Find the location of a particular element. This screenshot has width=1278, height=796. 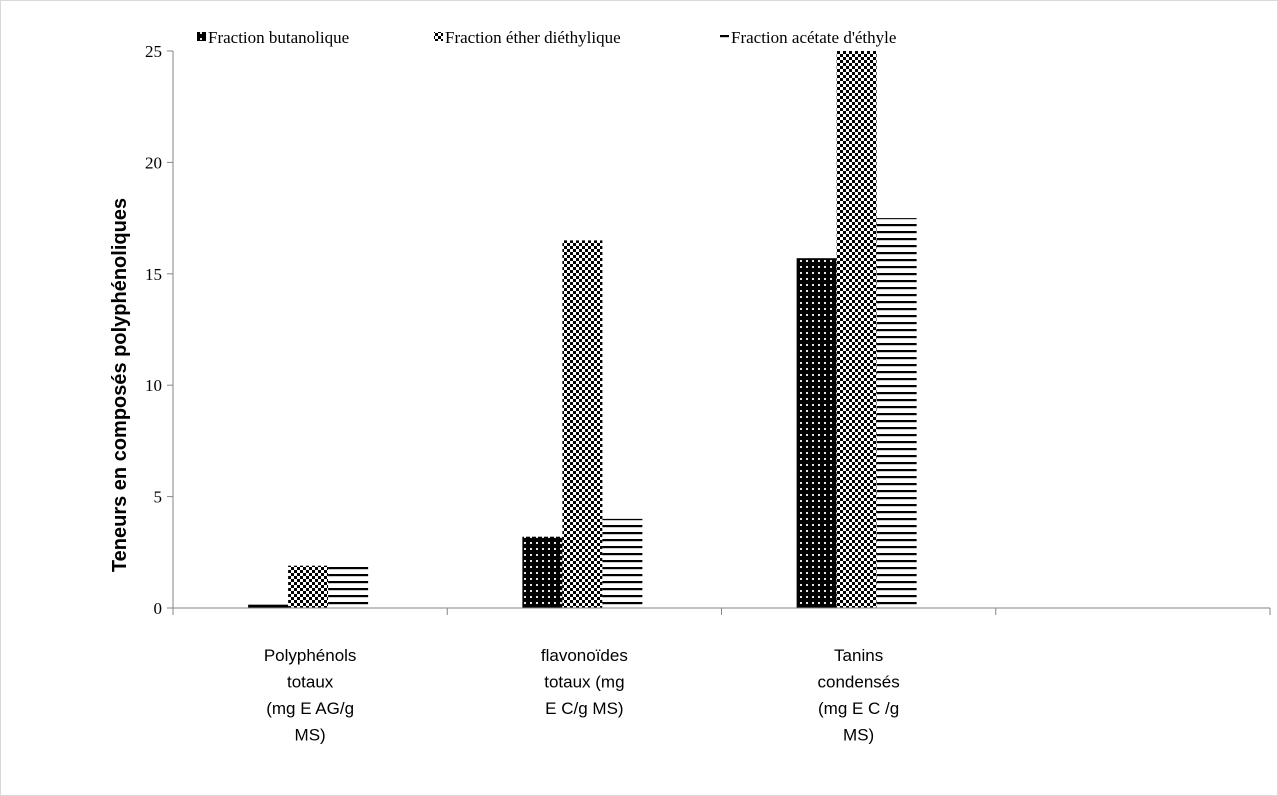

y-tick-label: 25 is located at coordinates (153, 51).